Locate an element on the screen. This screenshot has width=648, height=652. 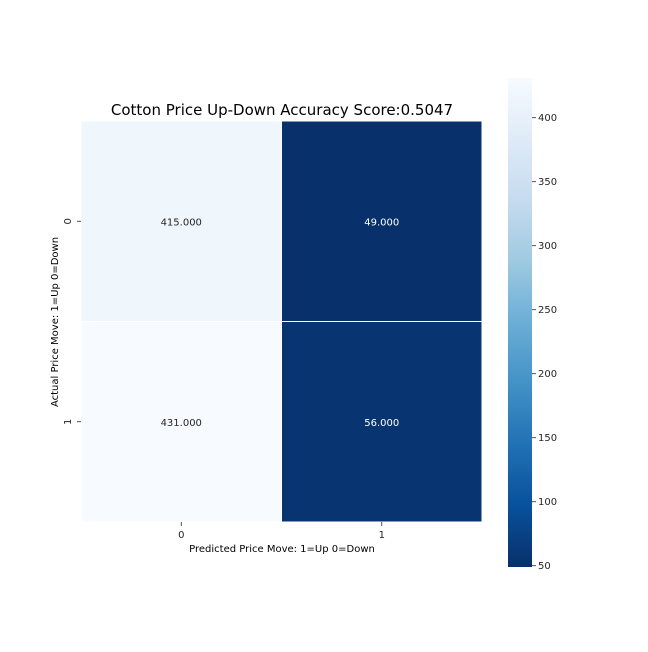
x-tick-label: 0 is located at coordinates (181, 535).